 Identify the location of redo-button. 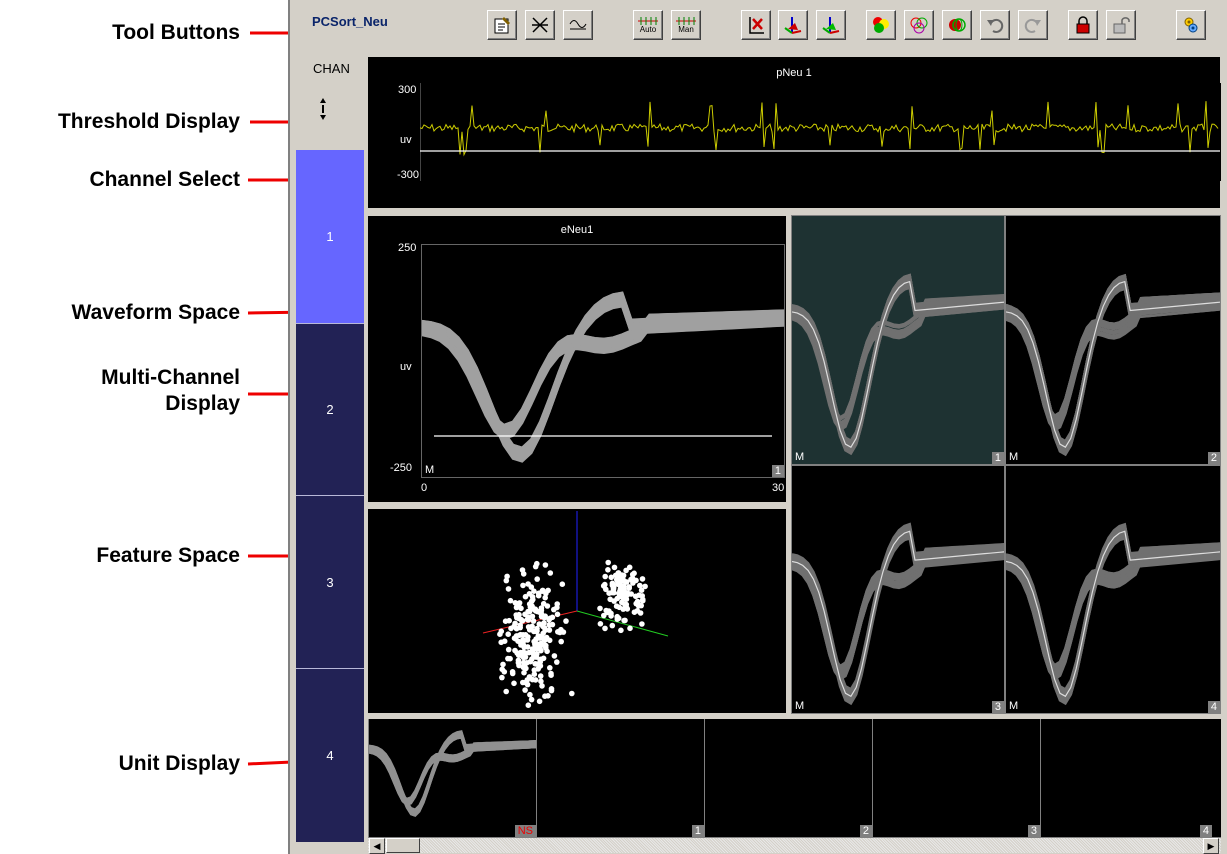
(1033, 25).